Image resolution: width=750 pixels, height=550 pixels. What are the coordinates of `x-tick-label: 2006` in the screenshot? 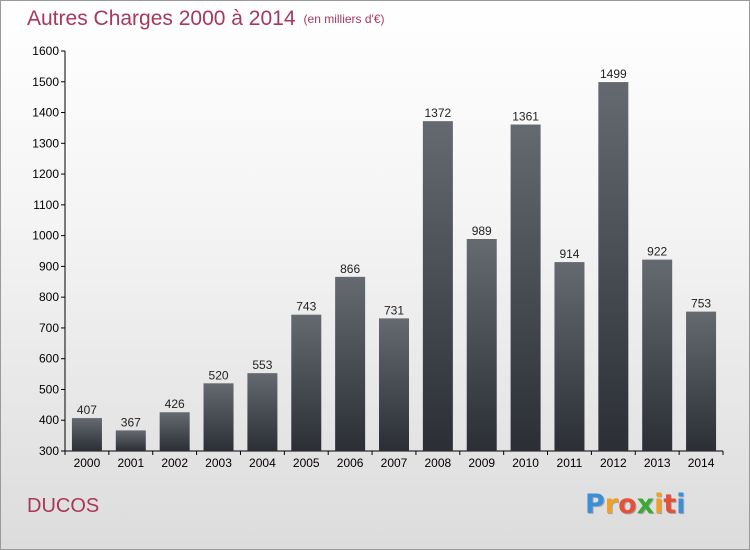 It's located at (350, 463).